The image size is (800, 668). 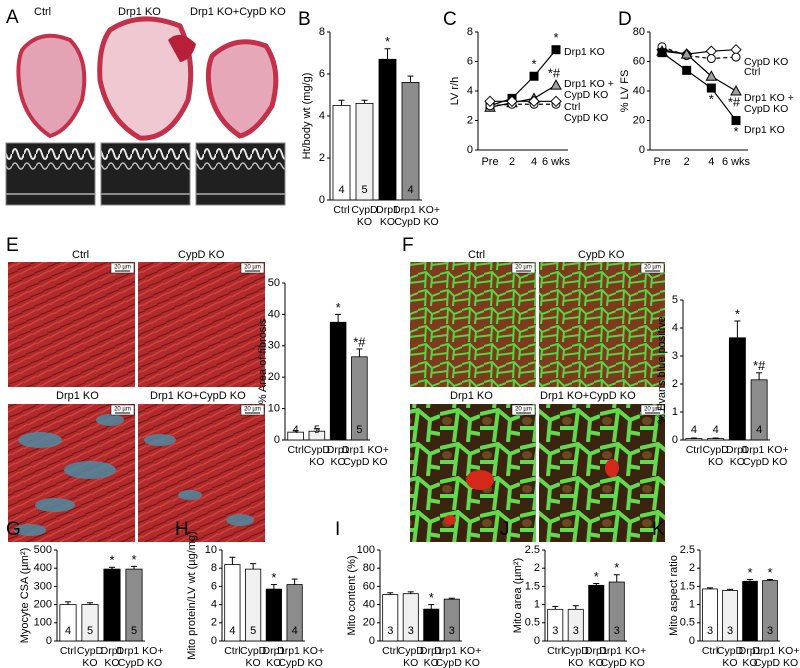 What do you see at coordinates (43, 623) in the screenshot?
I see `y-tick-label: 100` at bounding box center [43, 623].